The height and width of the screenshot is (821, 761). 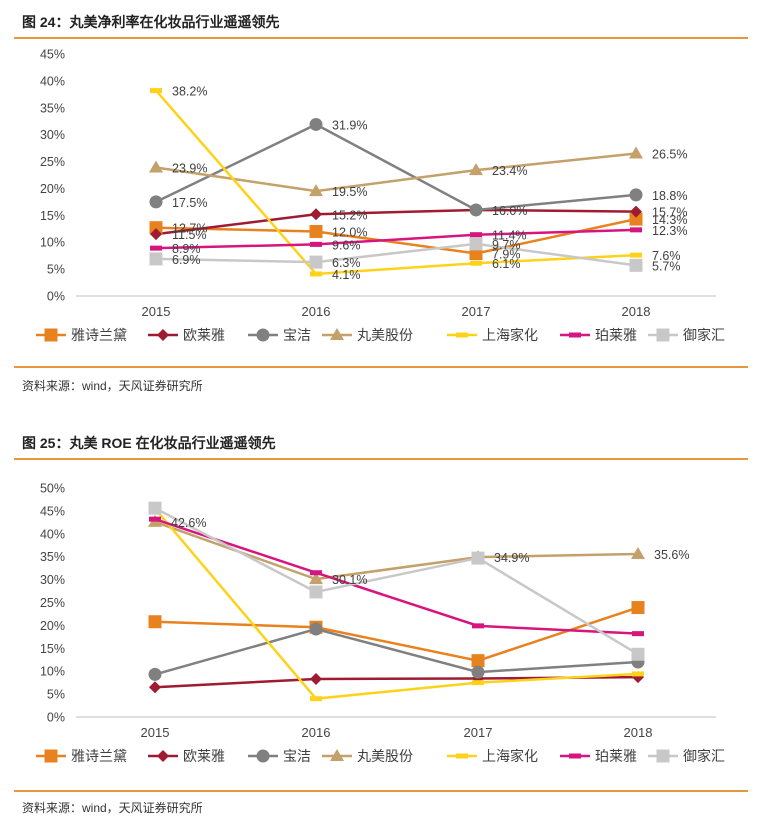 What do you see at coordinates (346, 263) in the screenshot?
I see `data-label: 6.3%` at bounding box center [346, 263].